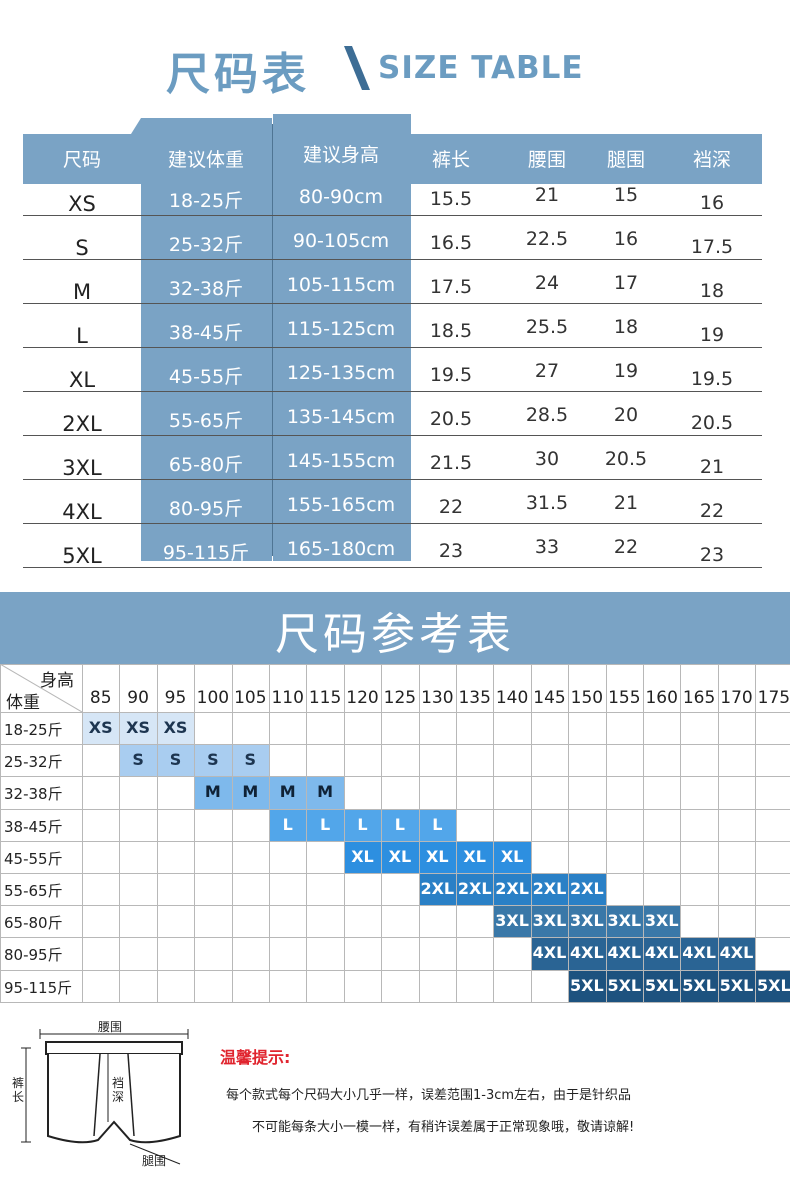  Describe the element at coordinates (82, 380) in the screenshot. I see `size-label: XL` at that location.